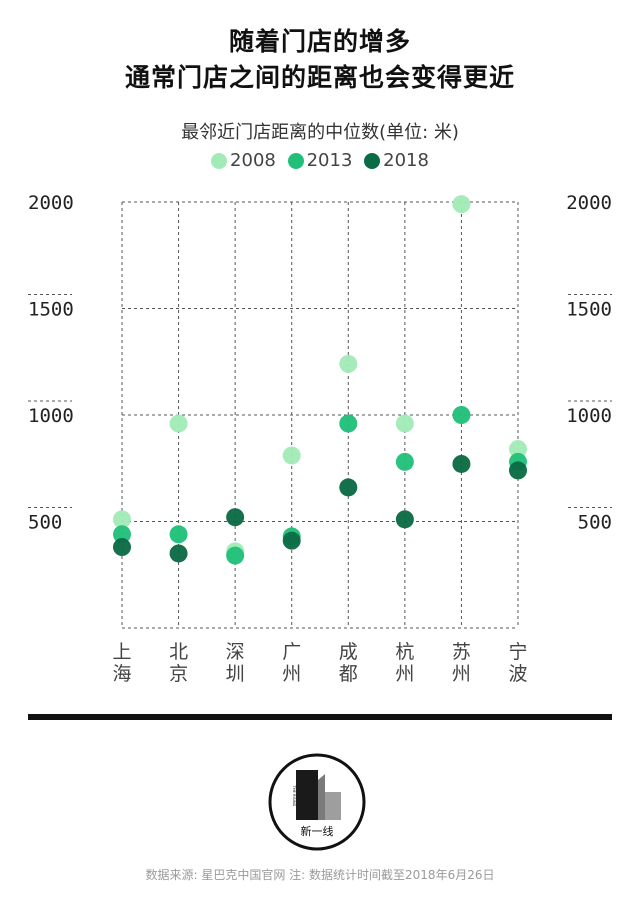  I want to click on logo-block-side, so click(321, 797).